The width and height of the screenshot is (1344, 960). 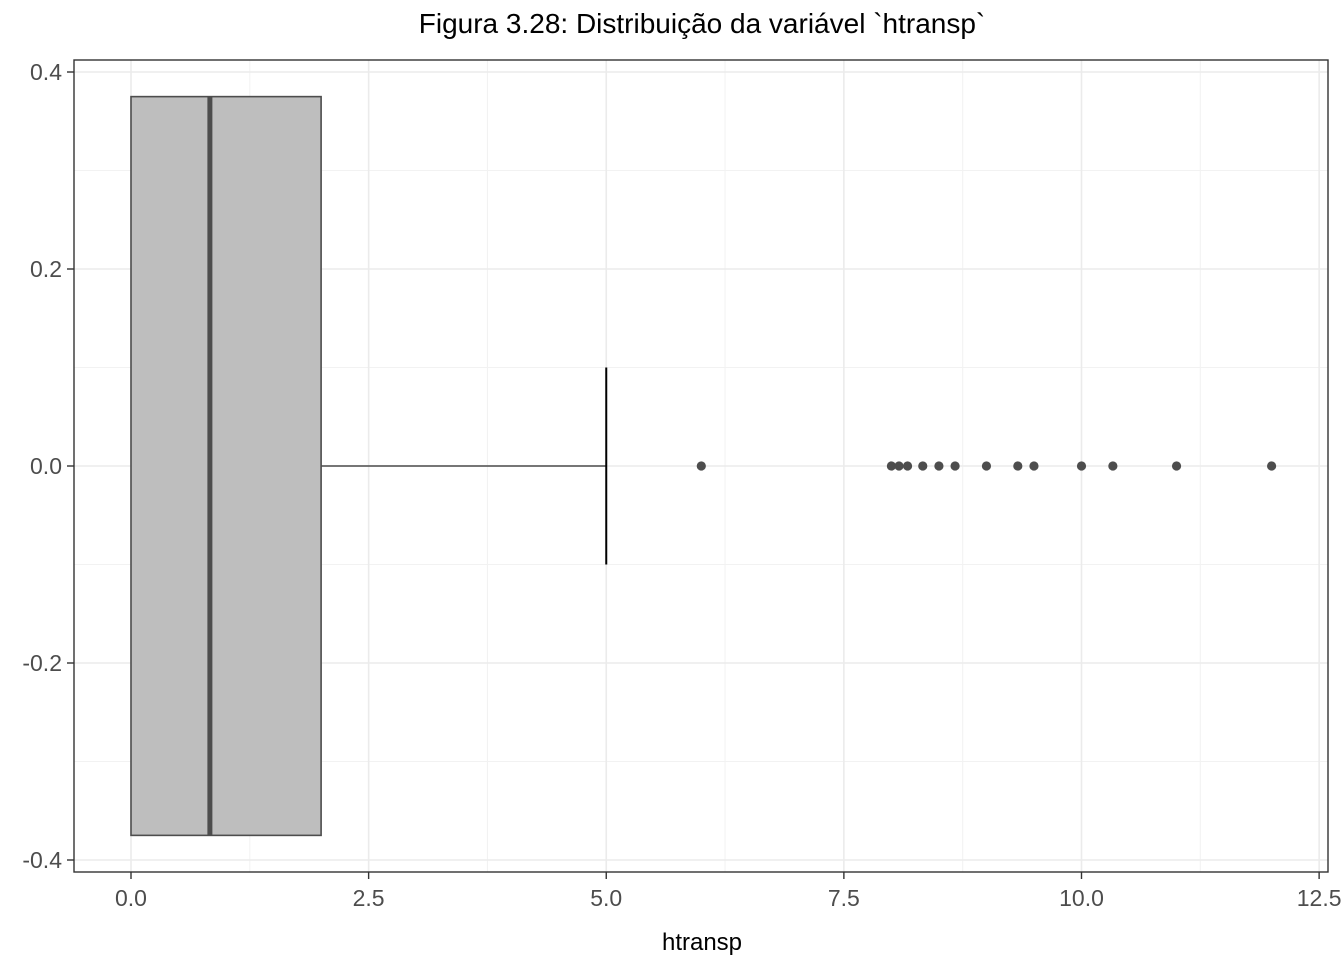 What do you see at coordinates (844, 898) in the screenshot?
I see `x-tick-label: 7.5` at bounding box center [844, 898].